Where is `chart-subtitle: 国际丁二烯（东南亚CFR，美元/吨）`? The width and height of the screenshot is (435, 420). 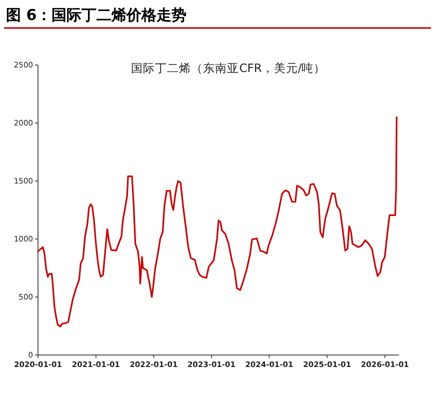
chart-subtitle: 国际丁二烯（东南亚CFR，美元/吨） is located at coordinates (228, 68).